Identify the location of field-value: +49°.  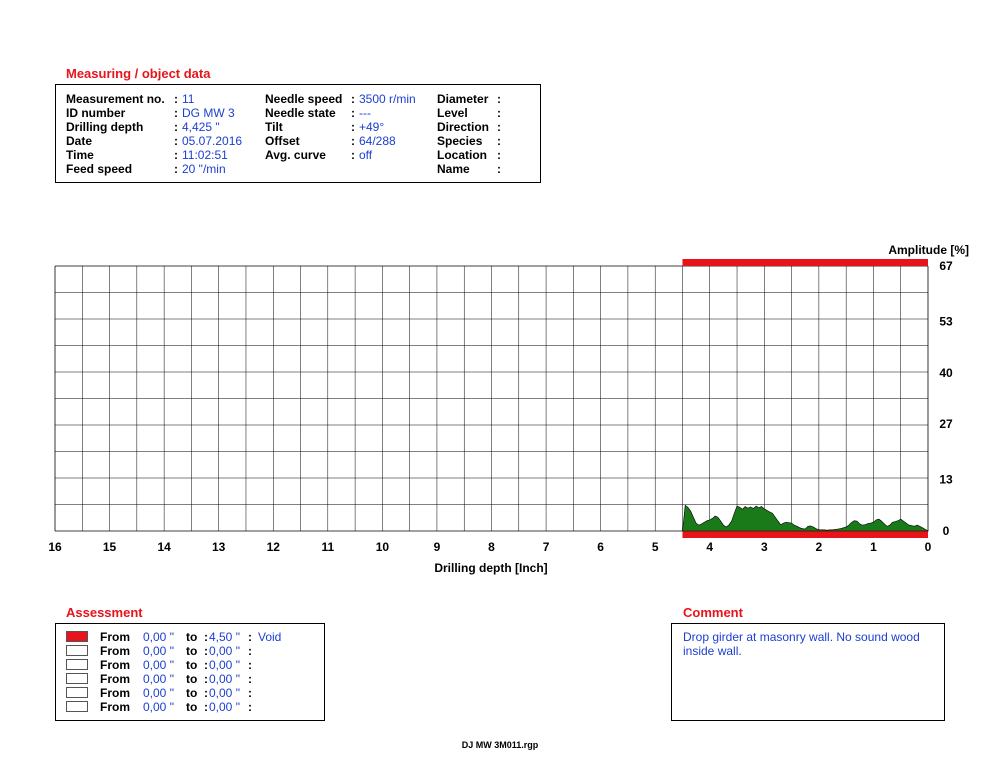
(372, 127).